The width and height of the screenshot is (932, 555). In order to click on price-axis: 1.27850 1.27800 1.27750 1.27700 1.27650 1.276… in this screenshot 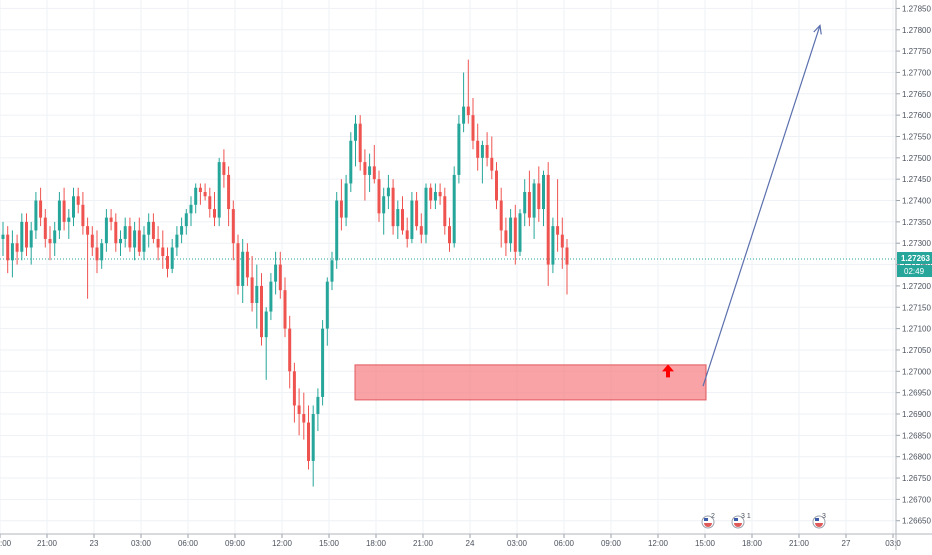, I will do `click(913, 275)`.